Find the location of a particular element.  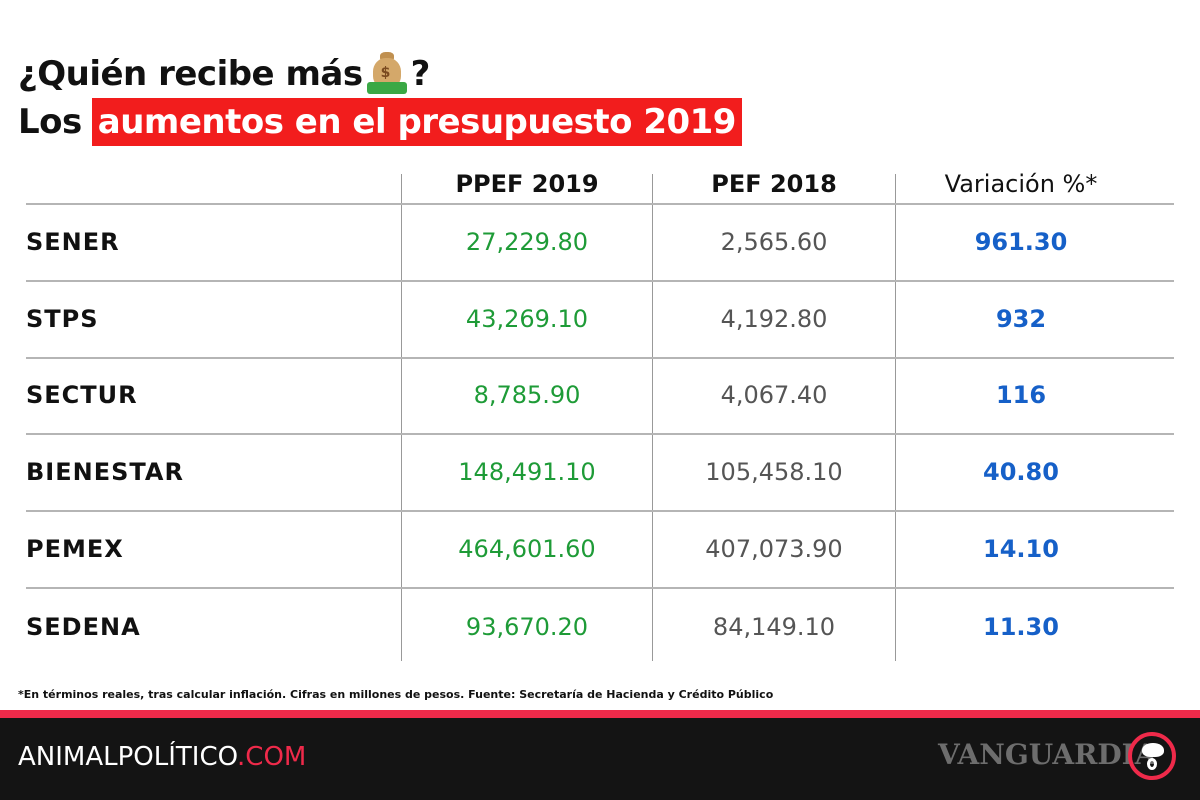

row-label: BIENESTAR is located at coordinates (105, 472).